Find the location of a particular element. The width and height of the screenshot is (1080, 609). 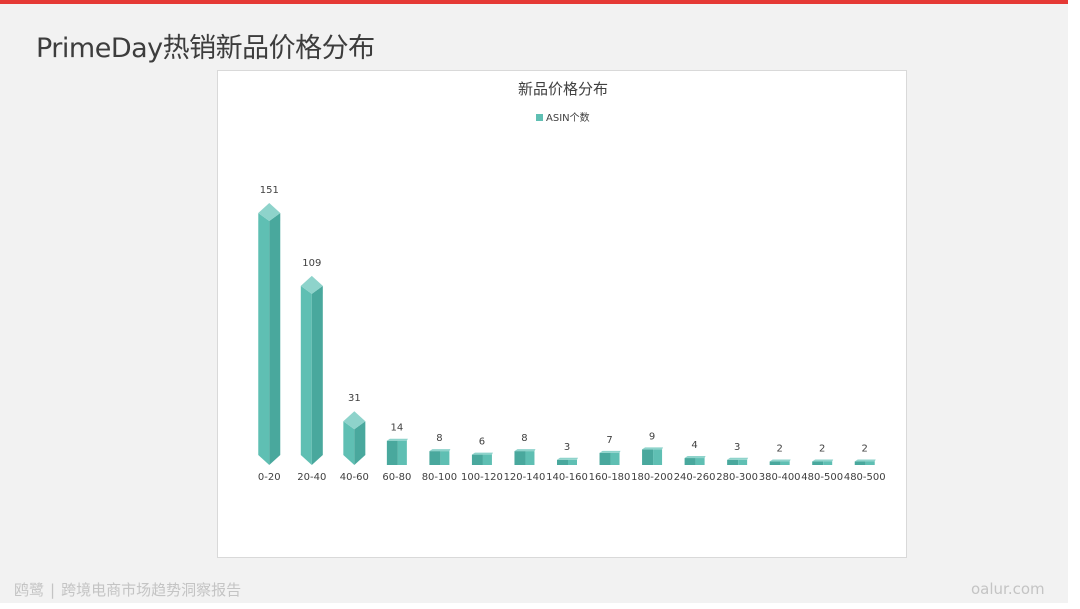

data-label: 9 is located at coordinates (652, 436).